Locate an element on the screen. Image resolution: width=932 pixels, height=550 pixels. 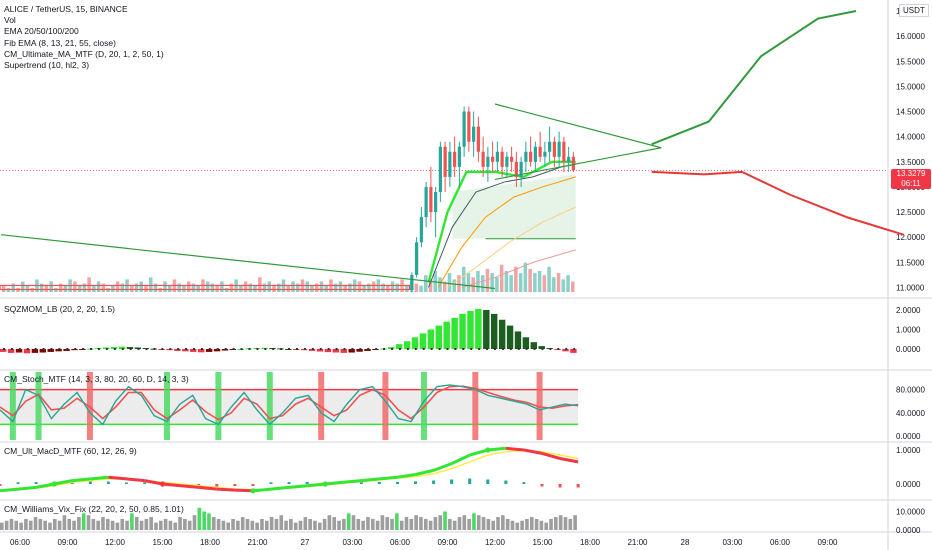
indicator-vol: Vol is located at coordinates (10, 20).